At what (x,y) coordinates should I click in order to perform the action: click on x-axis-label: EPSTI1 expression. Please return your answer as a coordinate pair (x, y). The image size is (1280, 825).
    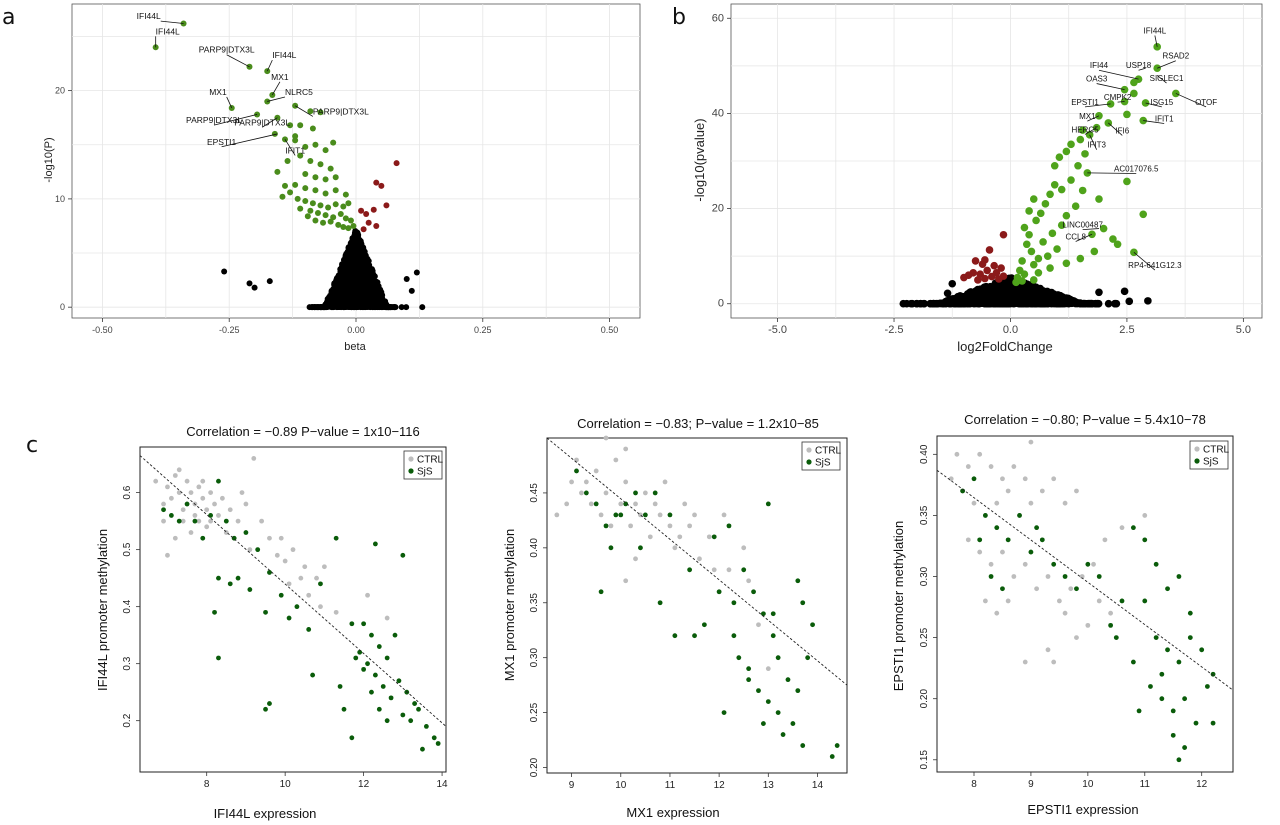
    Looking at the image, I should click on (1082, 809).